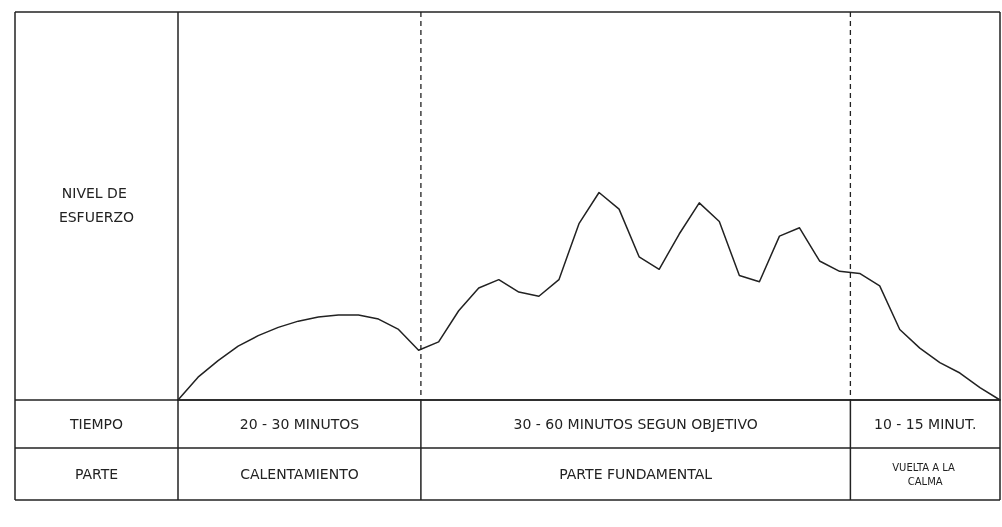  Describe the element at coordinates (96, 474) in the screenshot. I see `text: PARTE` at that location.